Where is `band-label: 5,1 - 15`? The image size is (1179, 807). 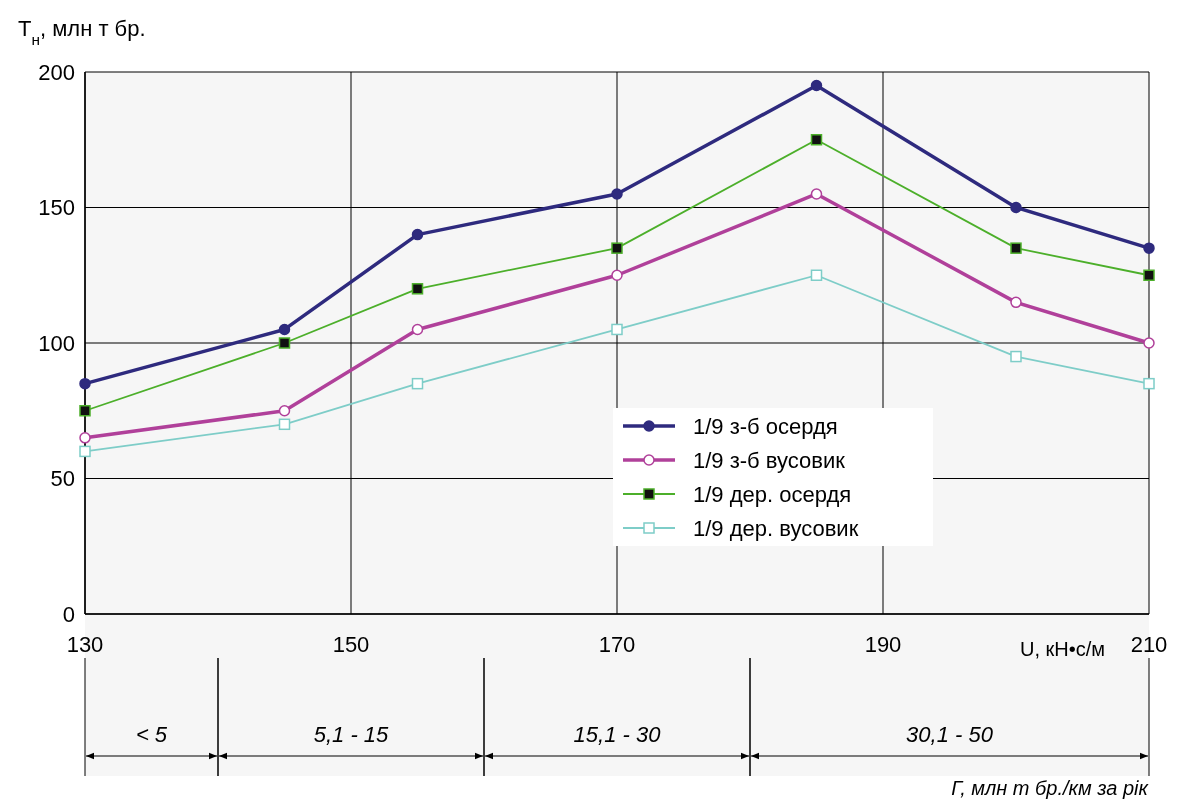
band-label: 5,1 - 15 is located at coordinates (351, 734).